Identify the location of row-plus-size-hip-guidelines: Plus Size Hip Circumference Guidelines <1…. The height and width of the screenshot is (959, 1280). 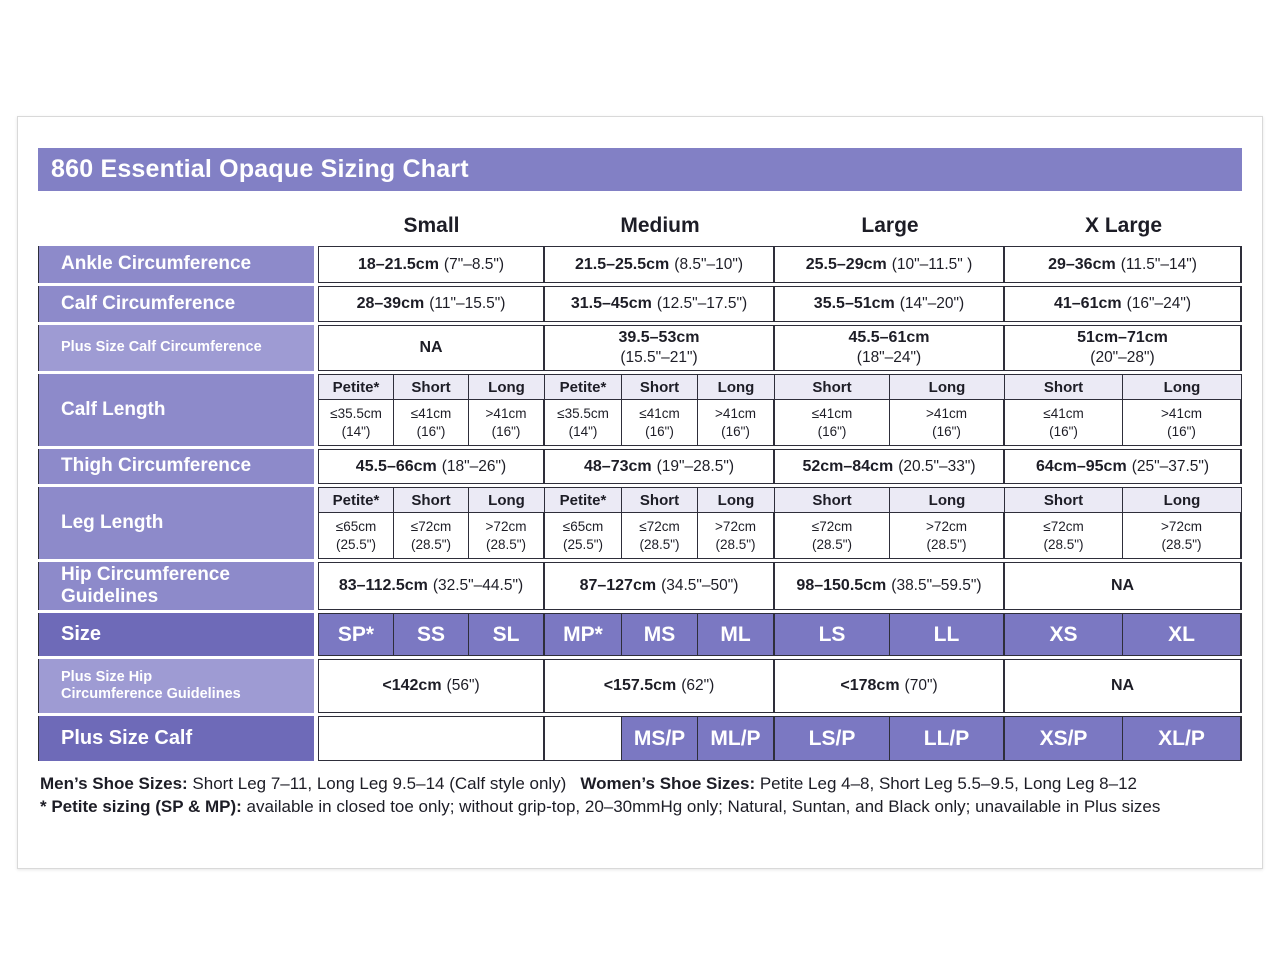
(640, 686).